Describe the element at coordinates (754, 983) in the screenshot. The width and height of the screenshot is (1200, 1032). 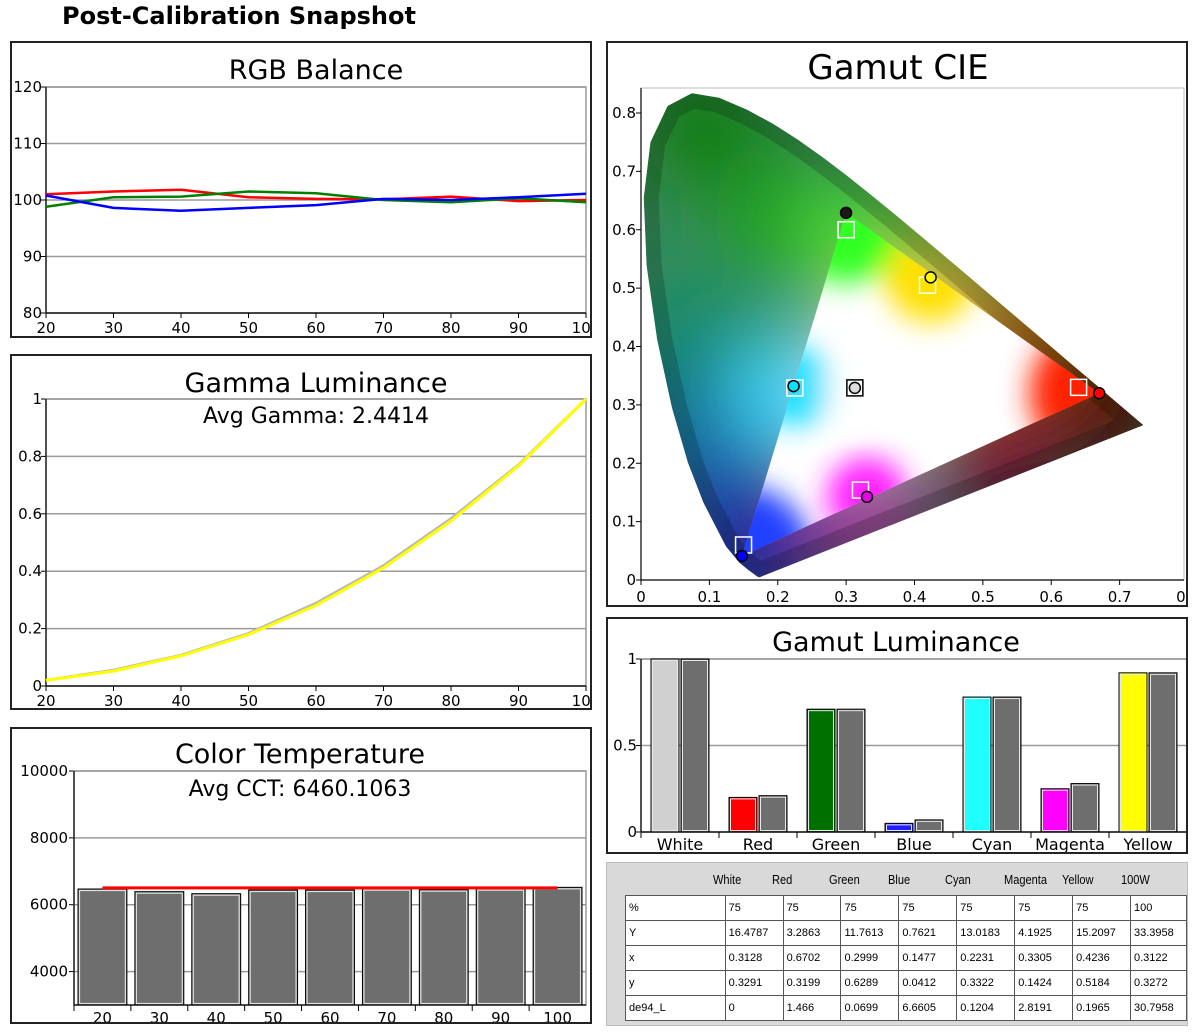
I see `table-cell: 0.3291` at that location.